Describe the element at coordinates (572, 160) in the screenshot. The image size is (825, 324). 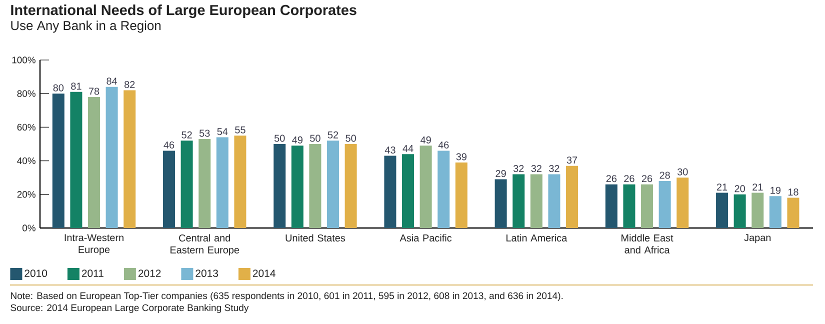
I see `data-label: 37` at that location.